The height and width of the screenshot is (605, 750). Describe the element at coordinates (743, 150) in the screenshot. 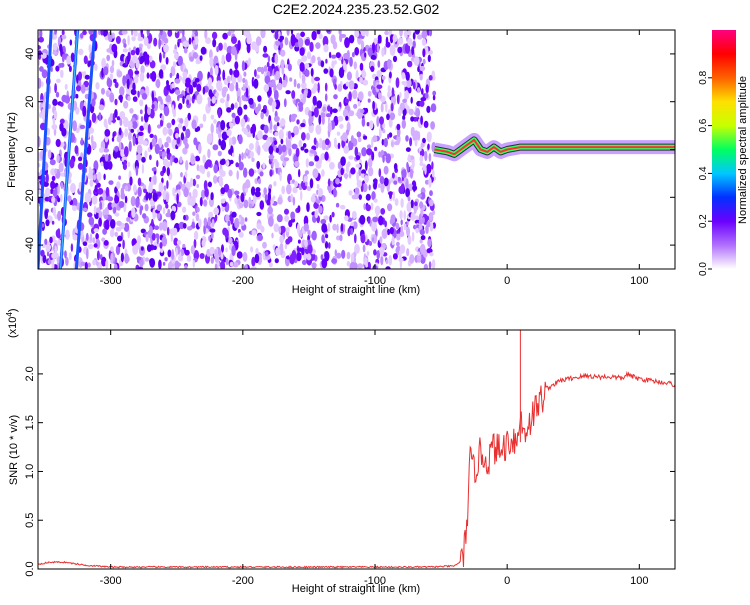

I see `colorbar-label: Normalized spectral amplitude` at that location.